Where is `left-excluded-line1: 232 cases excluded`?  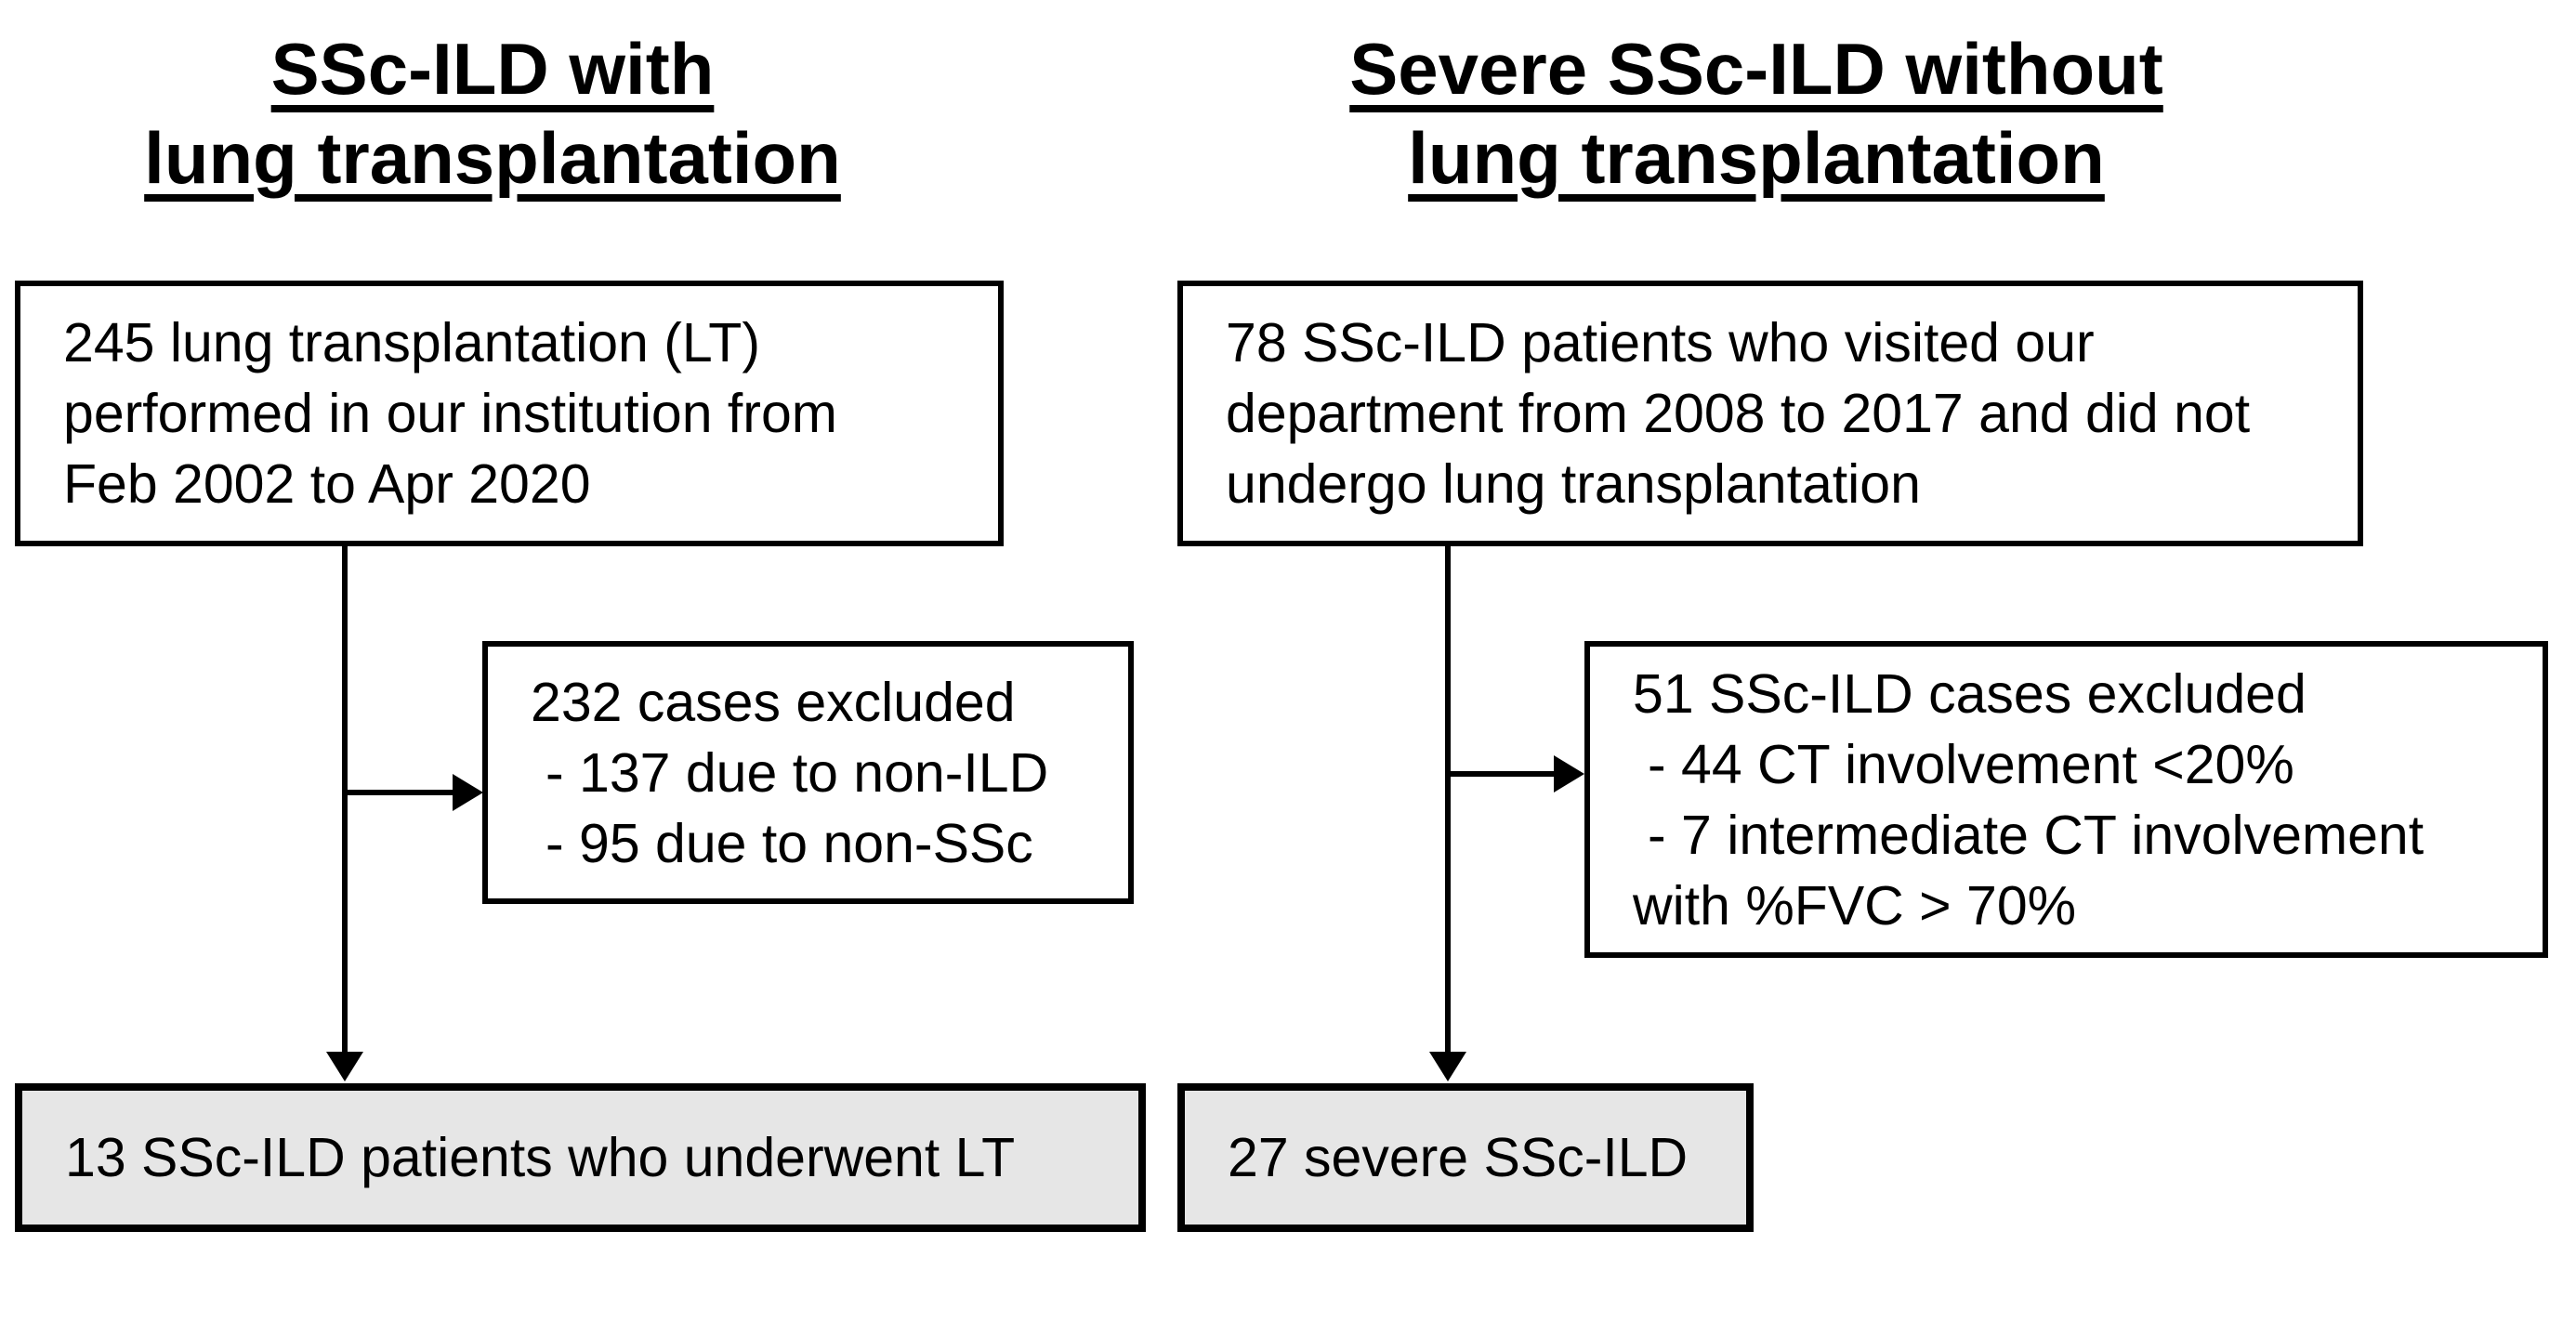 left-excluded-line1: 232 cases excluded is located at coordinates (773, 702).